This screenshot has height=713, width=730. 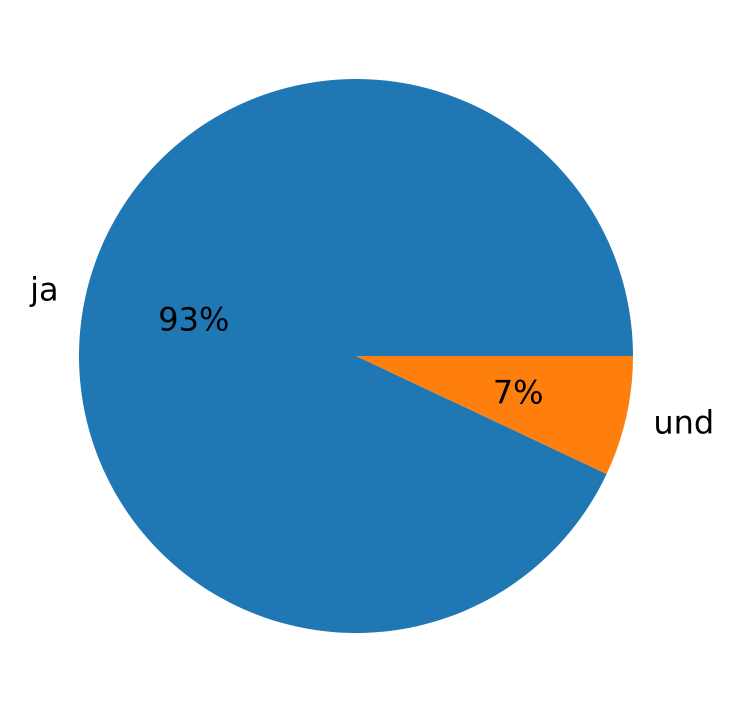 I want to click on slice-label: und, so click(x=683, y=422).